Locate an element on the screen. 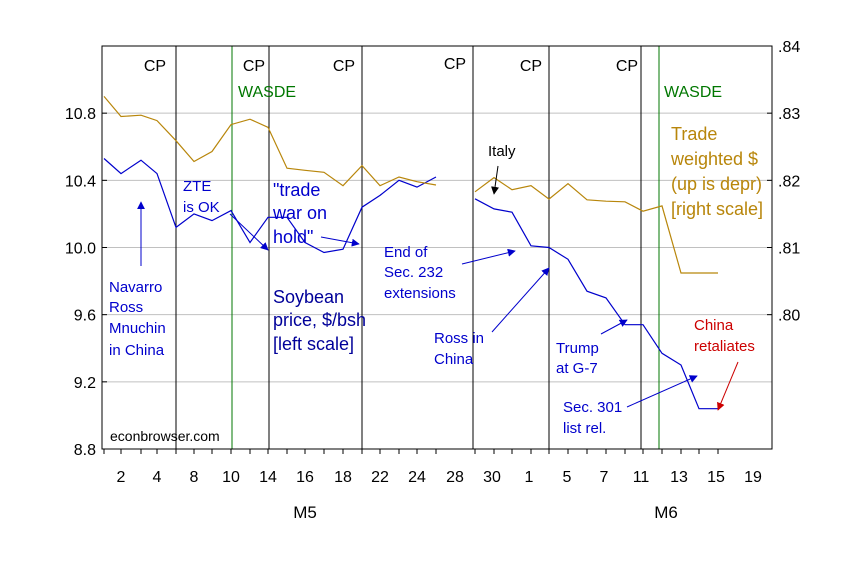 Image resolution: width=864 pixels, height=566 pixels. event-label-cp-3: CP is located at coordinates (344, 66).